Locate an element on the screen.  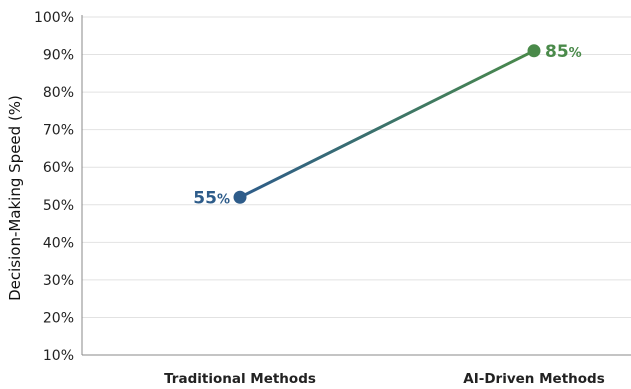
y-tick-label: 80% is located at coordinates (58, 93).